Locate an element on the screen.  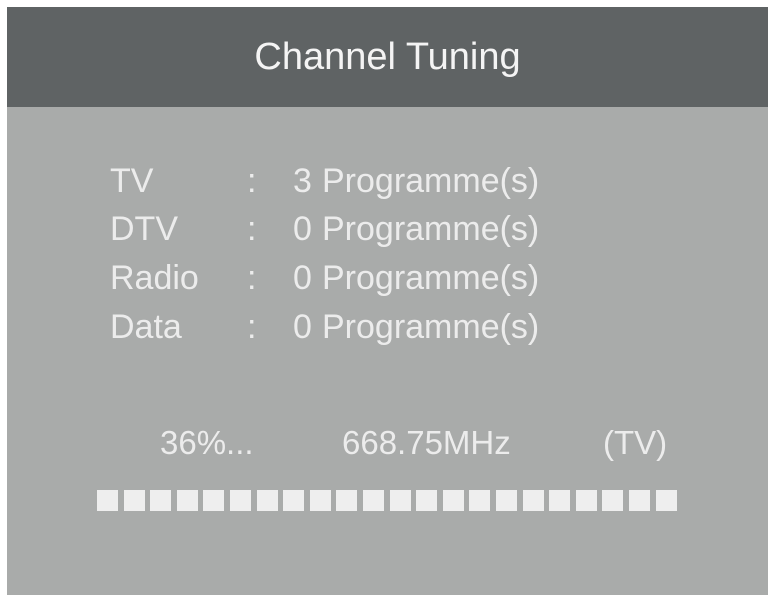
row-label: Data is located at coordinates (146, 327).